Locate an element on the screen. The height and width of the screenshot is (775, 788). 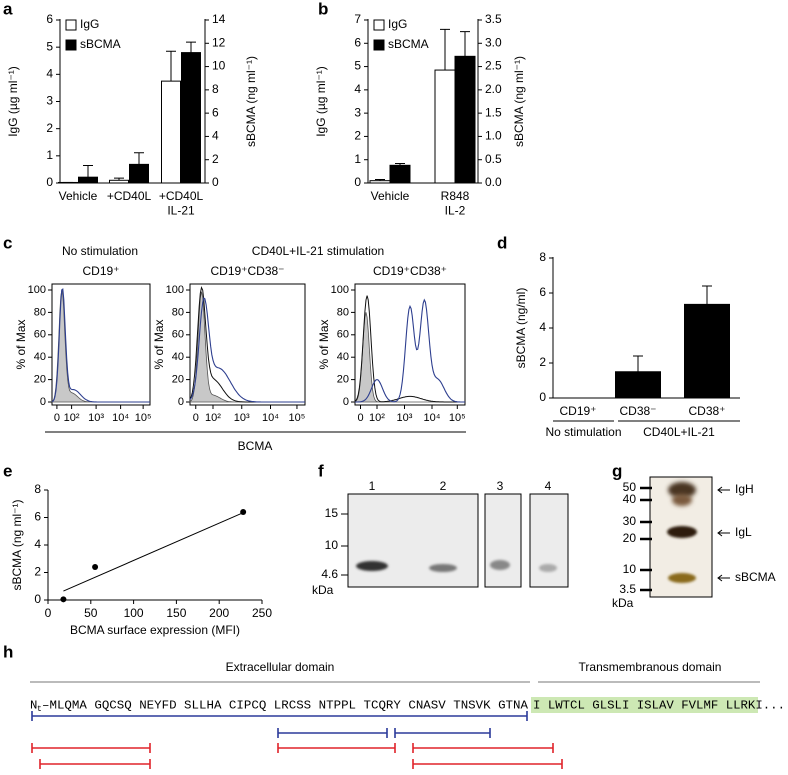
lane-label: 3 is located at coordinates (500, 486).